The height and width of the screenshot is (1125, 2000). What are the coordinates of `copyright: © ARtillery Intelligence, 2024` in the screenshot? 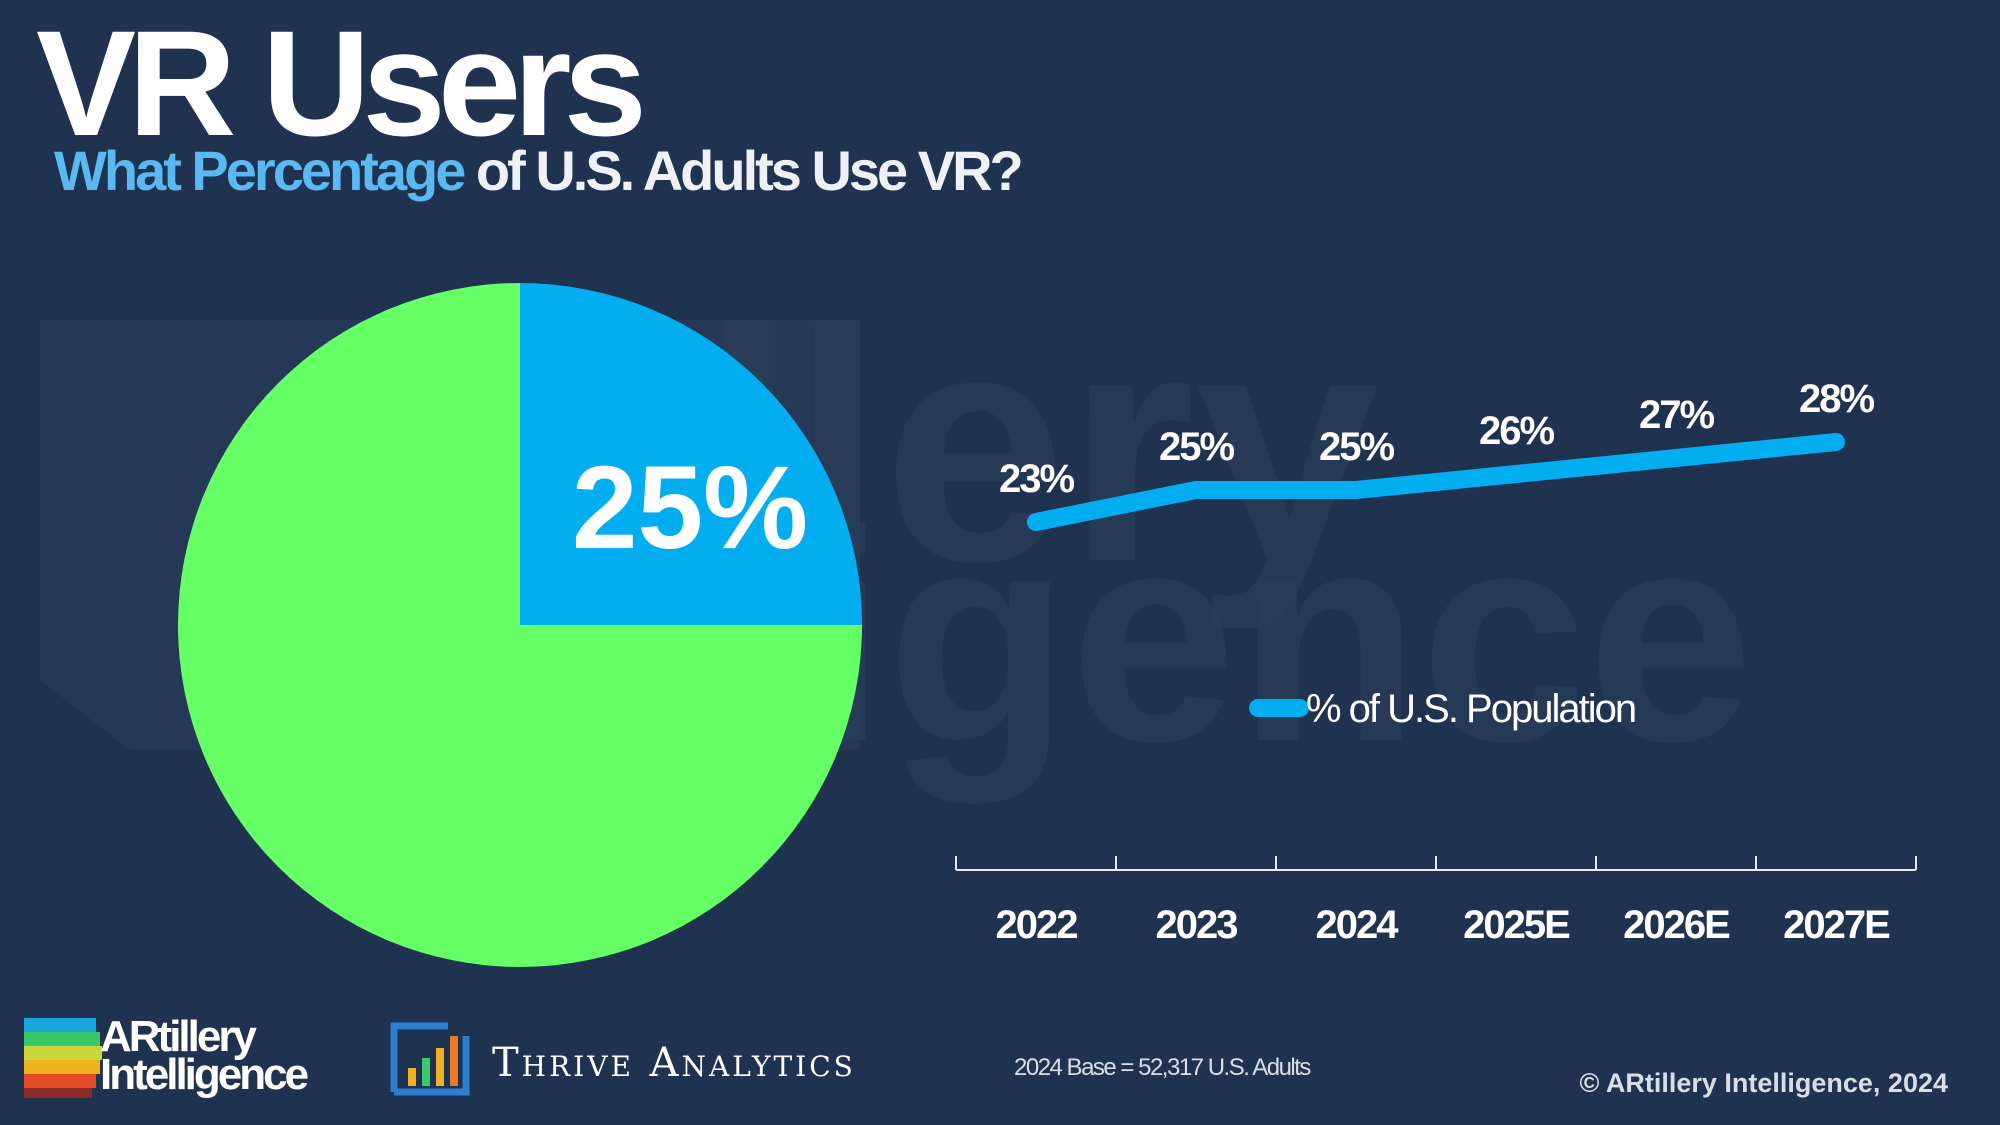 It's located at (1763, 1083).